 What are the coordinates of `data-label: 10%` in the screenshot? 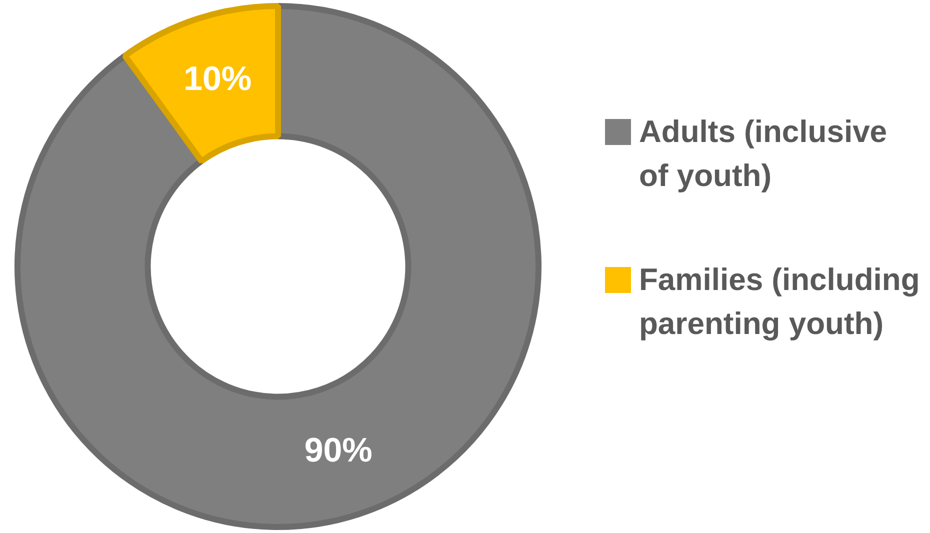 It's located at (218, 79).